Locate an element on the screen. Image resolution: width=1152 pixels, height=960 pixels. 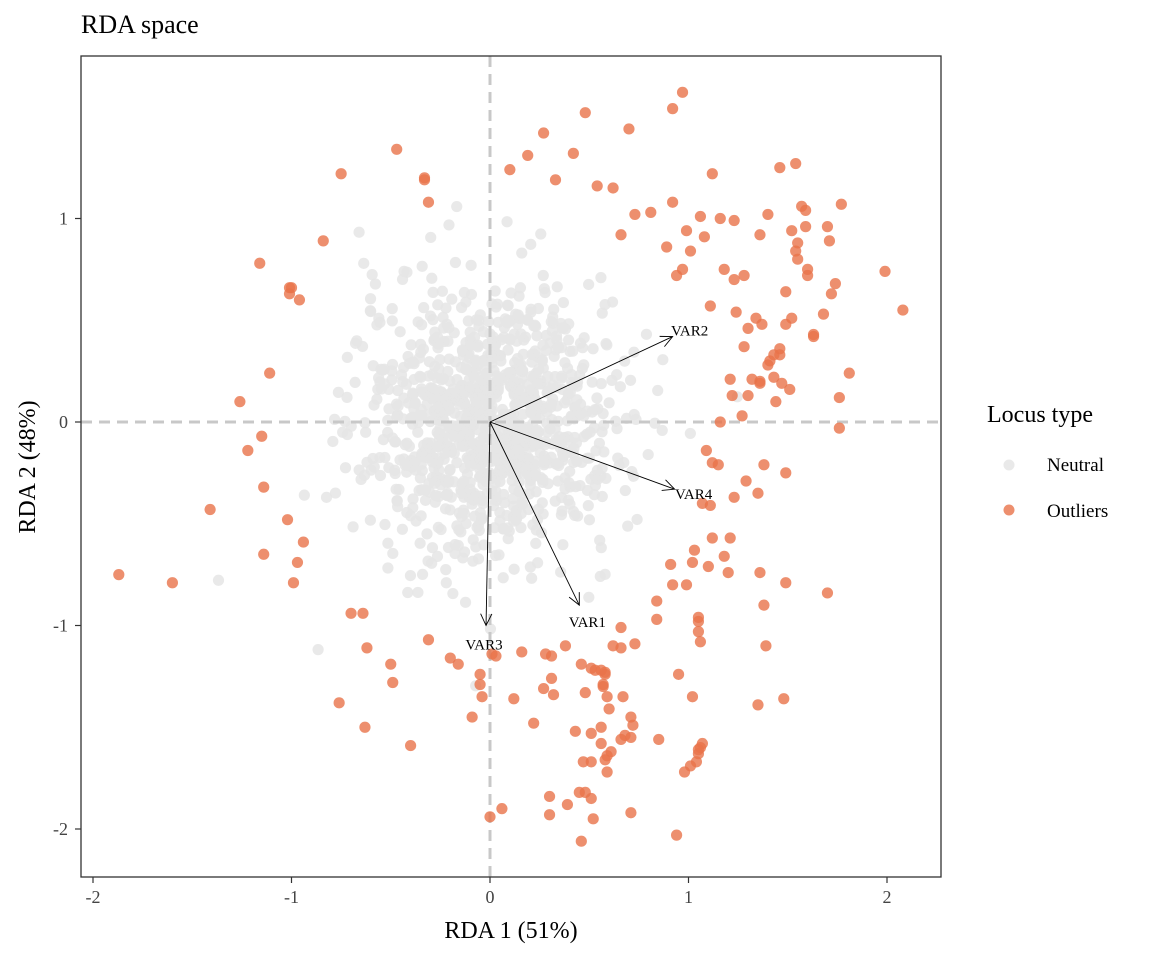
arrow-var1 is located at coordinates (534, 513).